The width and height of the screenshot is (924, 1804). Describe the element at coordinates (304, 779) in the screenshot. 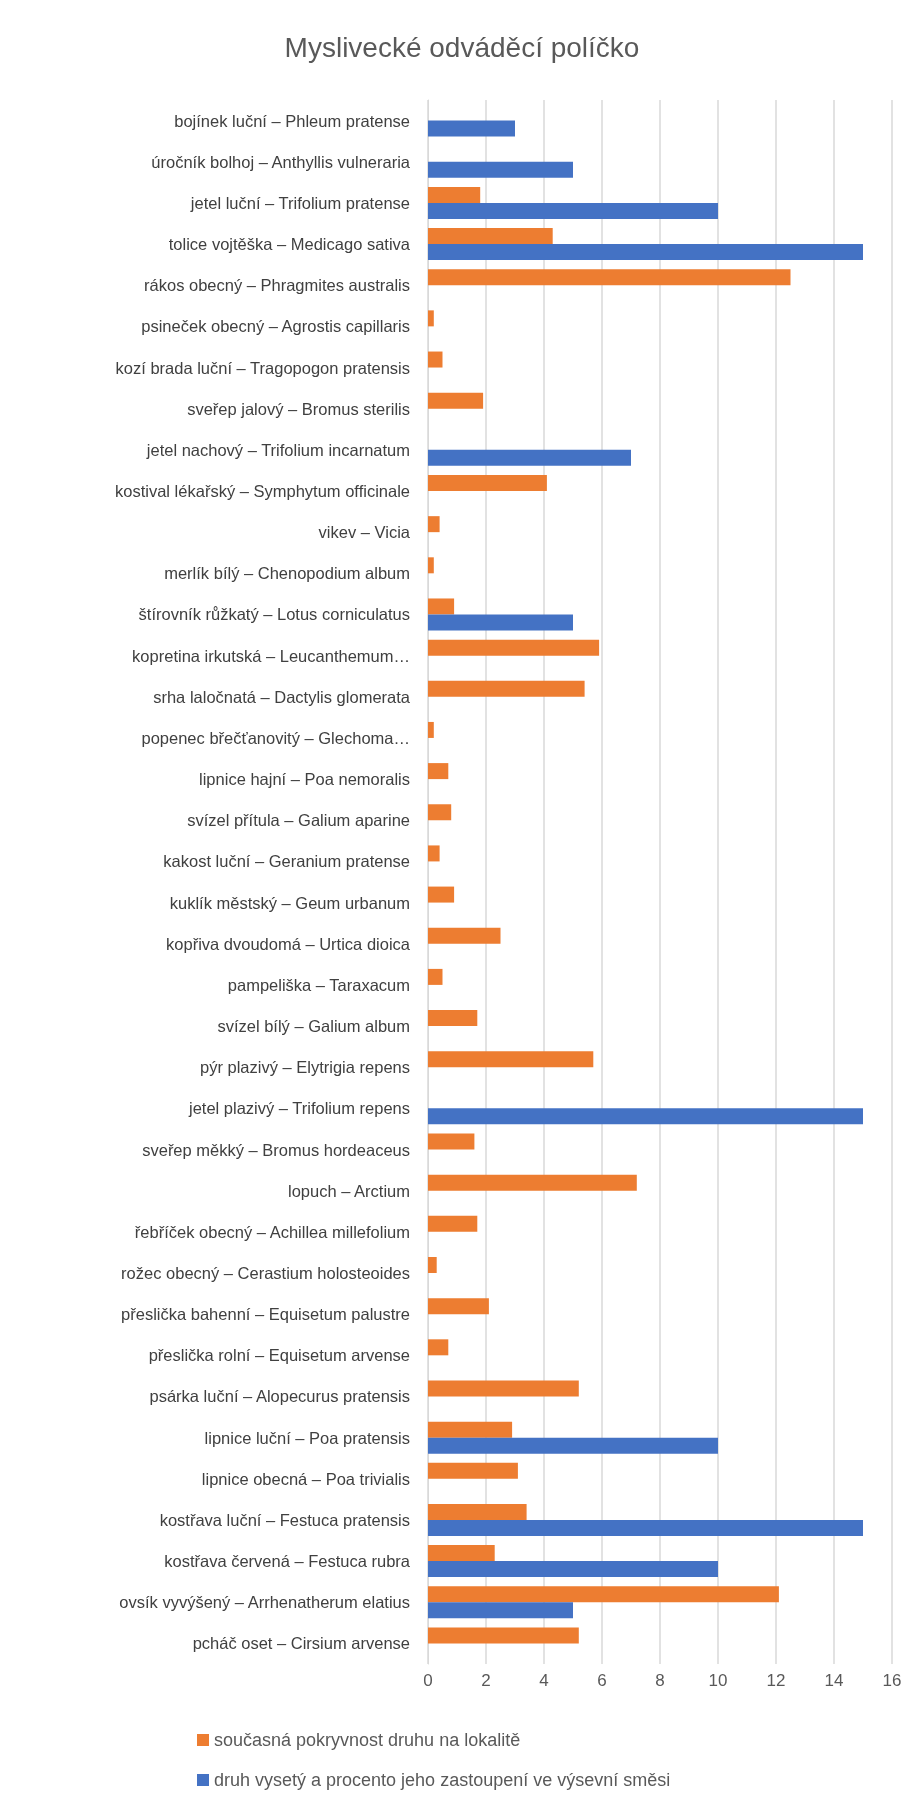

I see `y-tick-label: lipnice hajní – Poa nemoralis` at that location.